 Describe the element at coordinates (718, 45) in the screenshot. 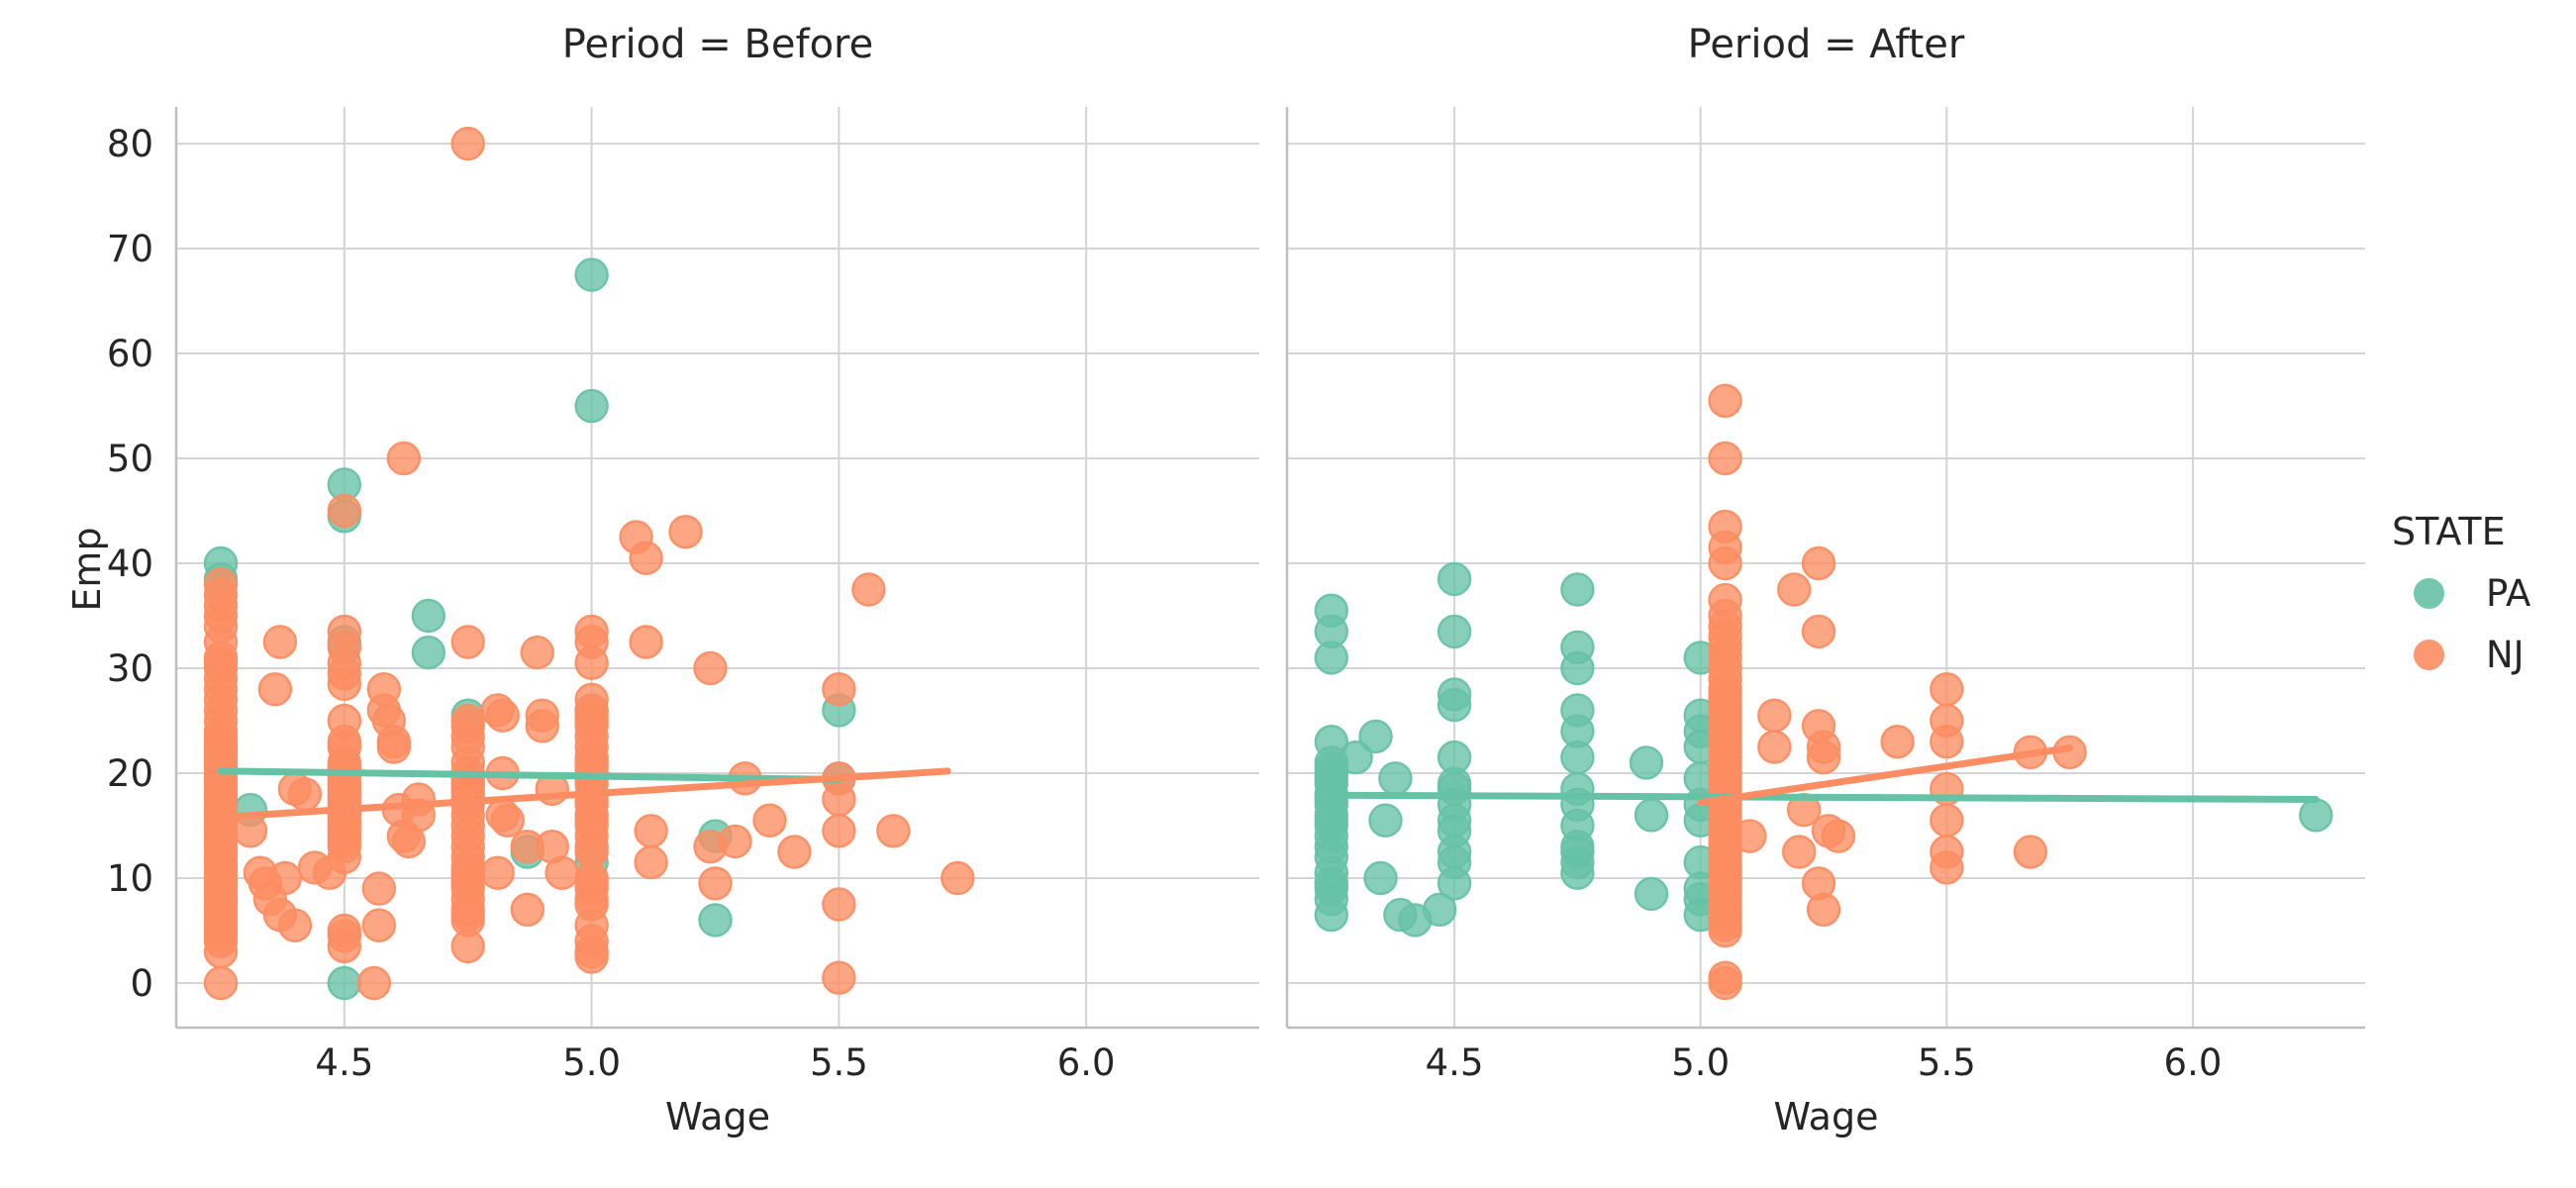

I see `facet-title-before: Period = Before` at that location.